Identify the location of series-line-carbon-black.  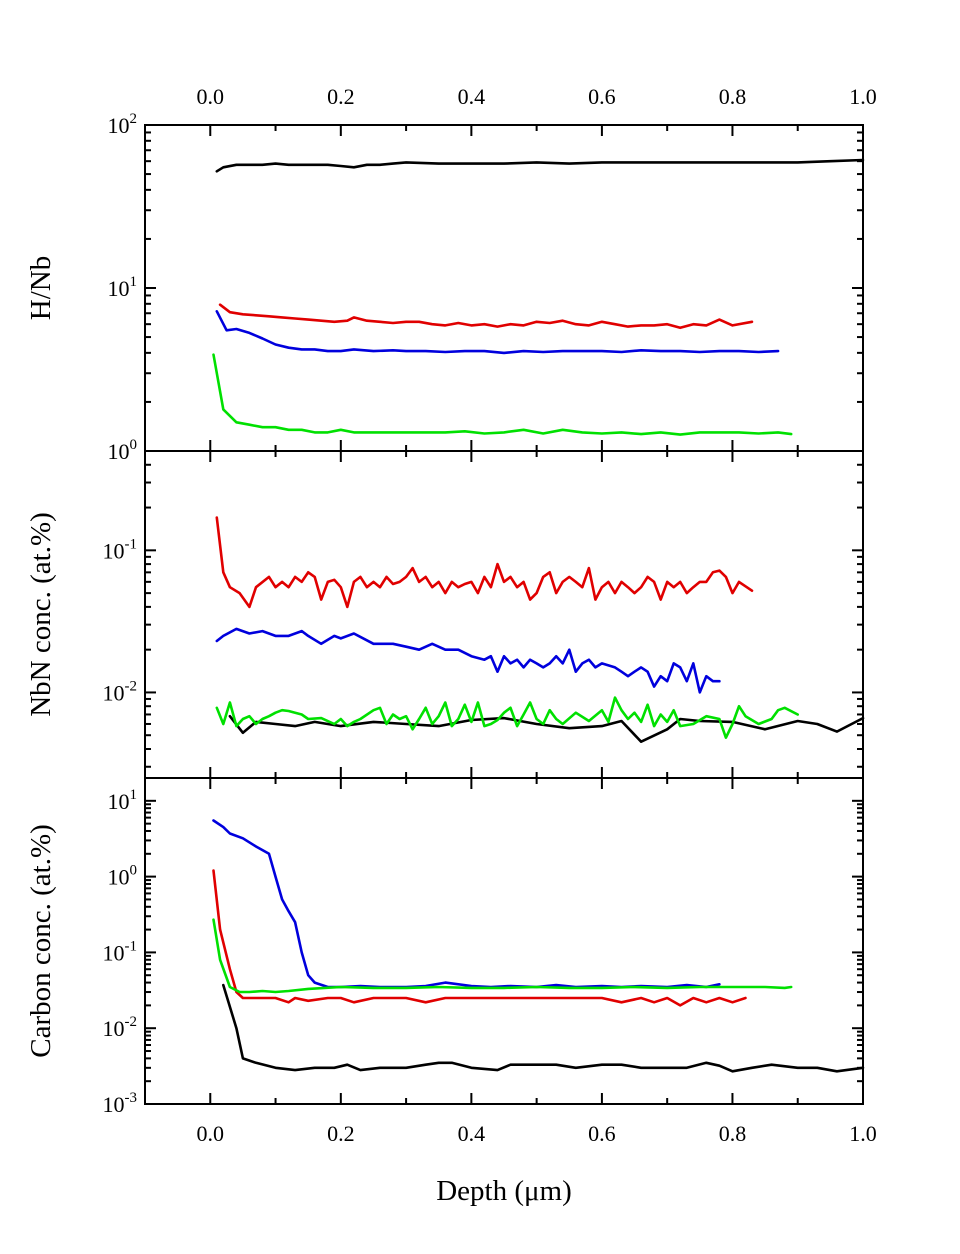
(543, 1028).